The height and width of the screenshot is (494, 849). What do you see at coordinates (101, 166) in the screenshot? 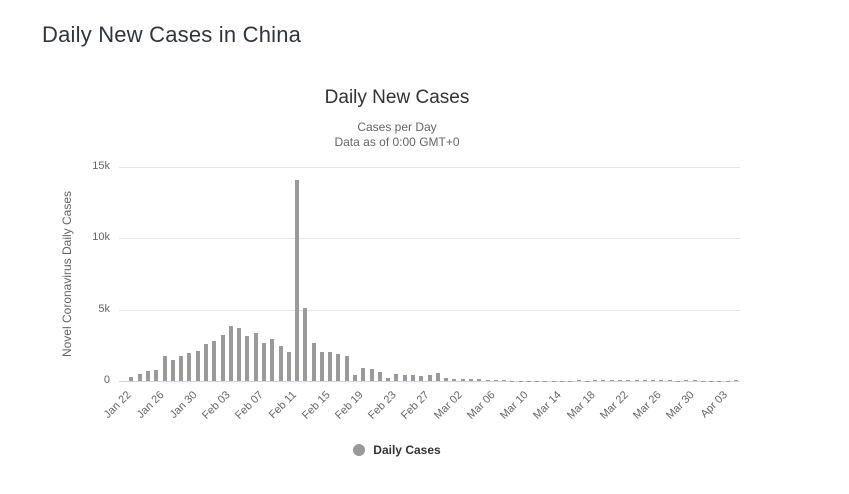
I see `y-tick-label: 15k` at bounding box center [101, 166].